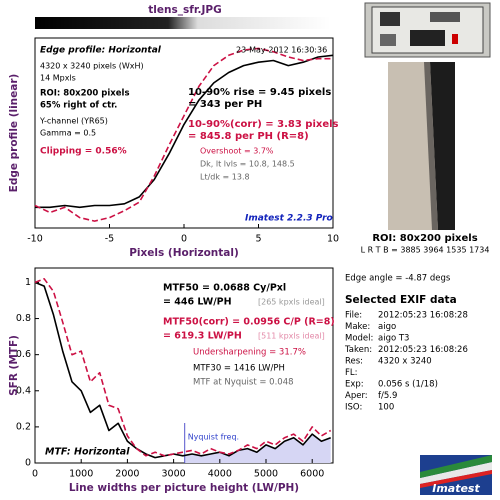 This screenshot has width=500, height=500. Describe the element at coordinates (237, 151) in the screenshot. I see `annotation: Overshoot = 3.7%` at that location.